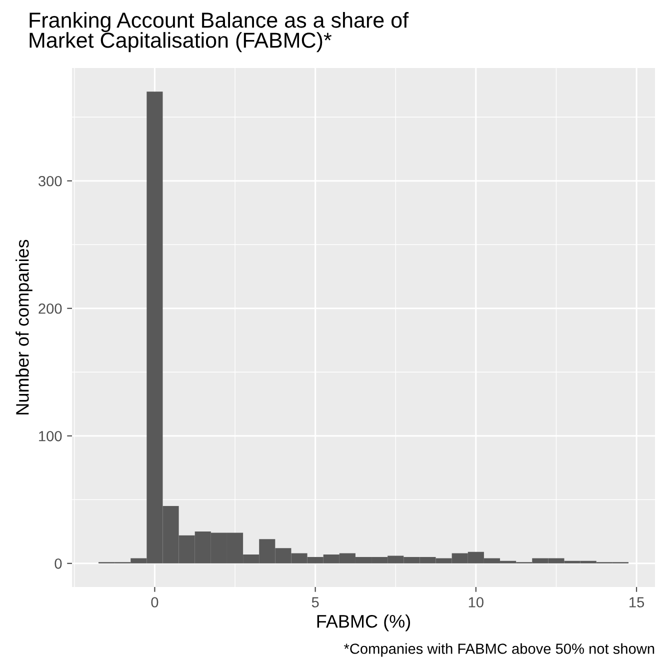  Describe the element at coordinates (637, 602) in the screenshot. I see `x-tick-label: 15` at that location.